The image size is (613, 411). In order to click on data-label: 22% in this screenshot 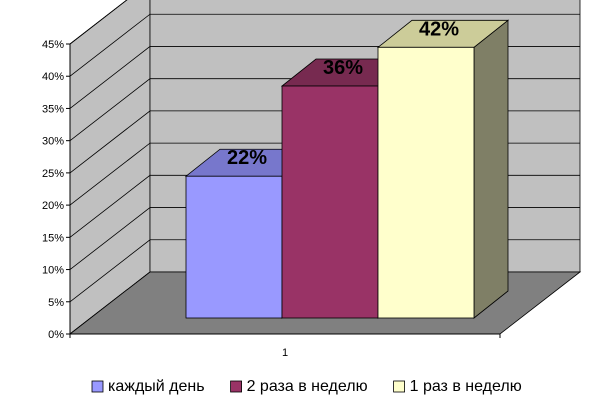, I will do `click(247, 158)`.